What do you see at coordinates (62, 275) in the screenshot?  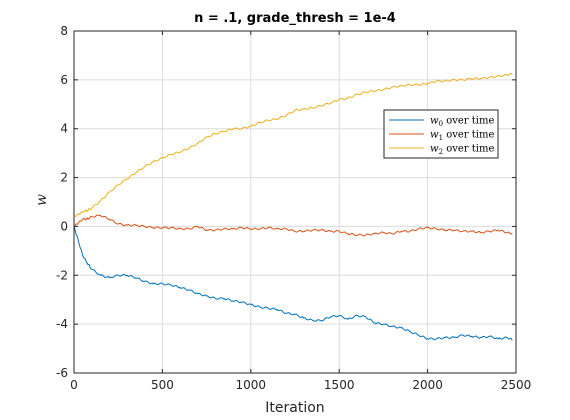 I see `y-tick-label: -2` at bounding box center [62, 275].